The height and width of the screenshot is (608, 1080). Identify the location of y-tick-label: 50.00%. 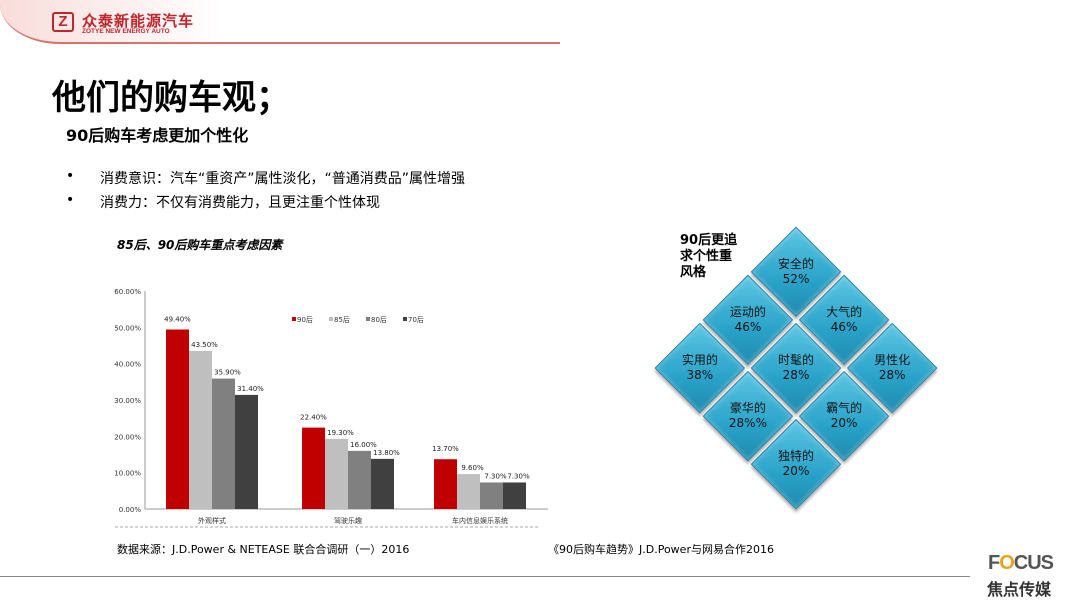
(127, 328).